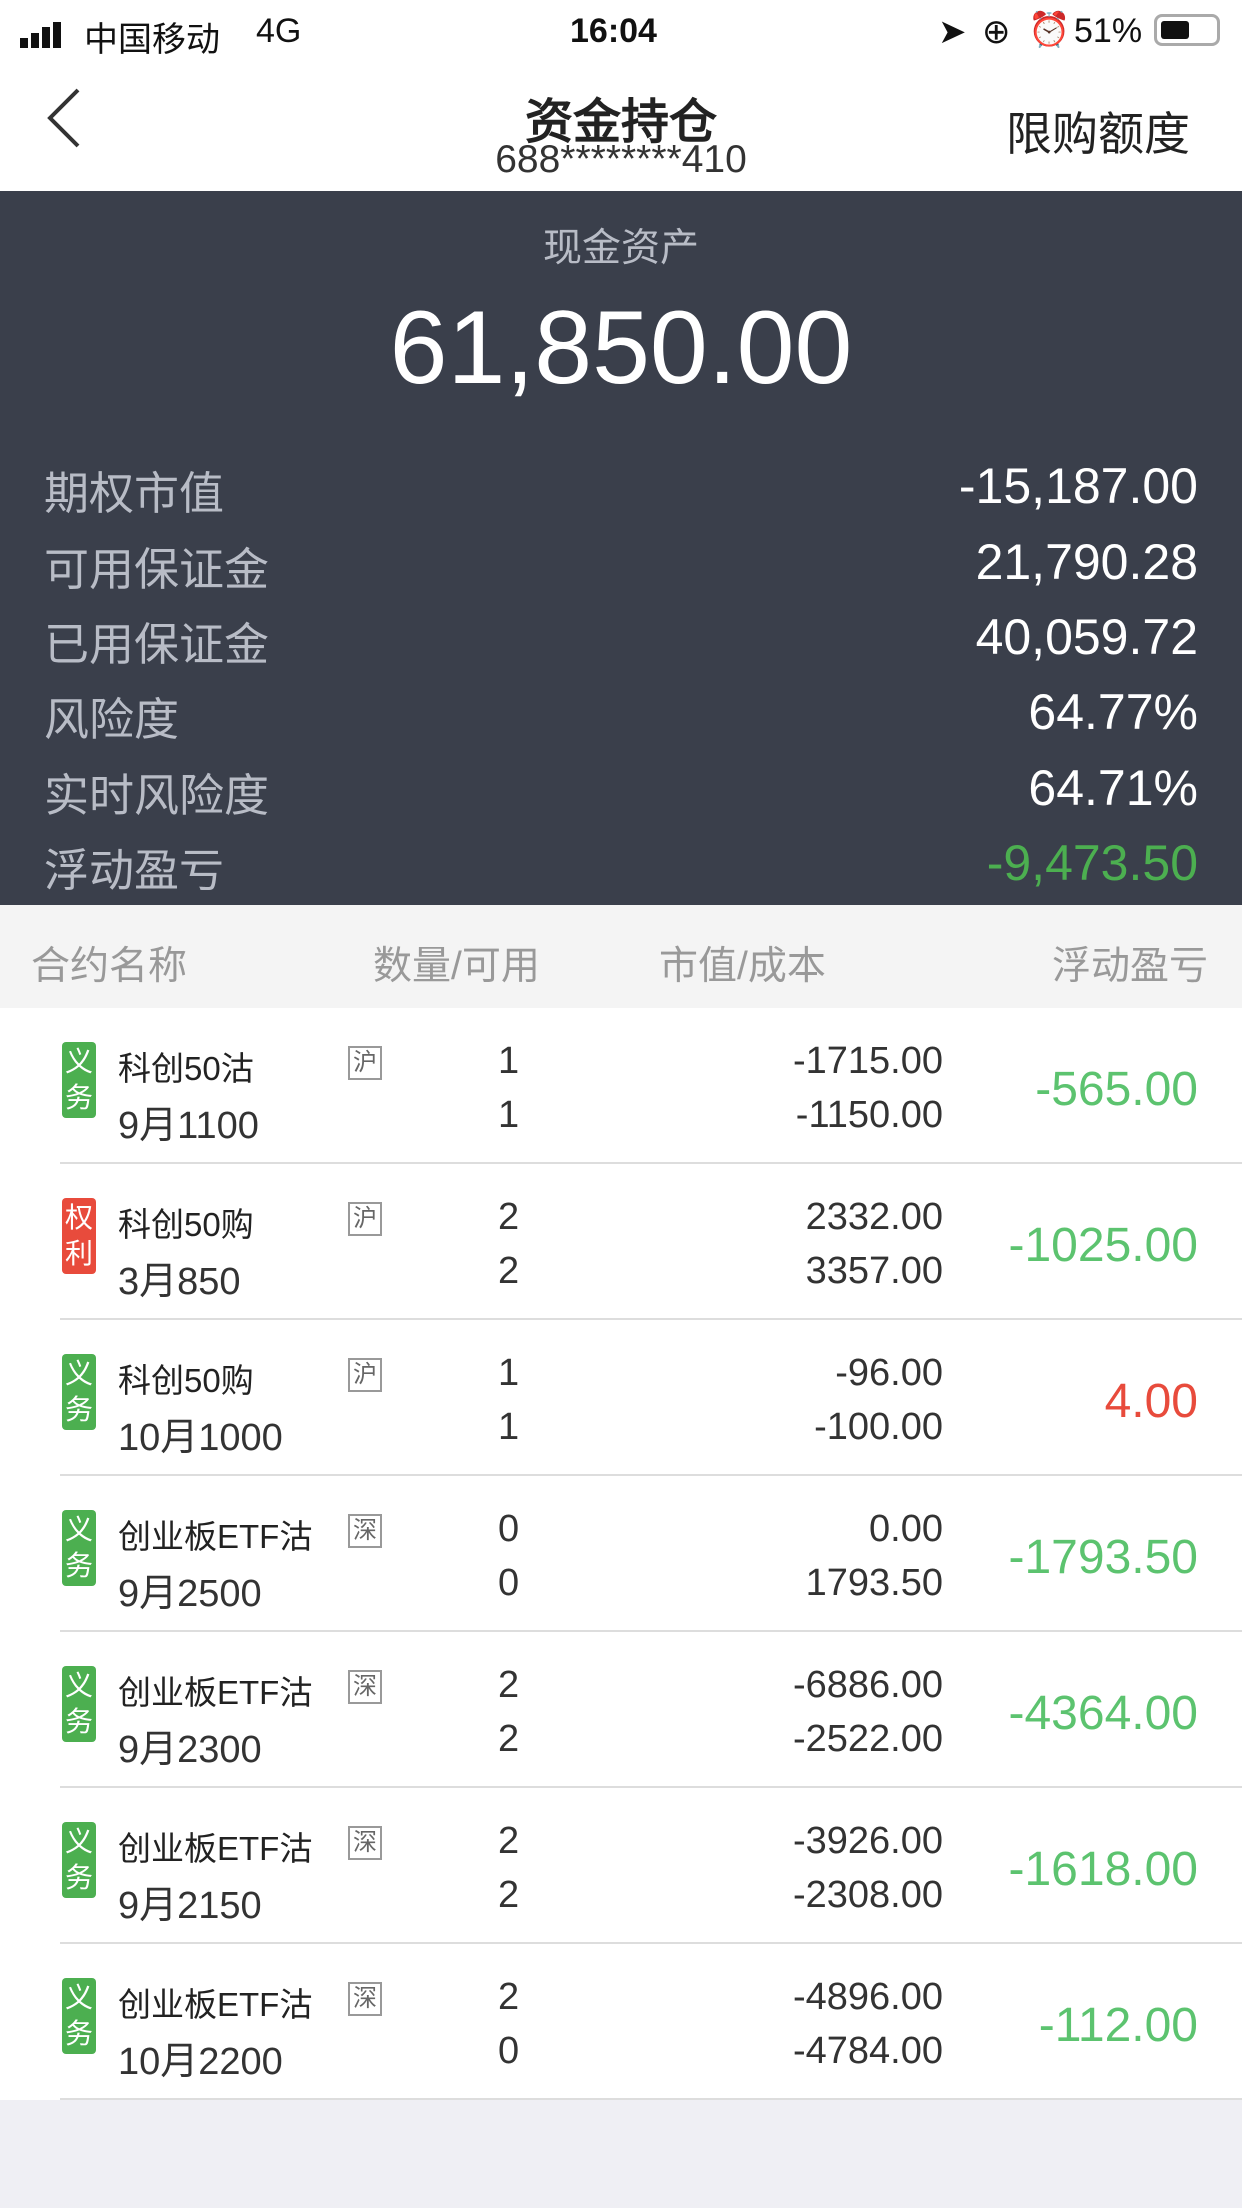  What do you see at coordinates (186, 1068) in the screenshot?
I see `contract-name: 科创50沽` at bounding box center [186, 1068].